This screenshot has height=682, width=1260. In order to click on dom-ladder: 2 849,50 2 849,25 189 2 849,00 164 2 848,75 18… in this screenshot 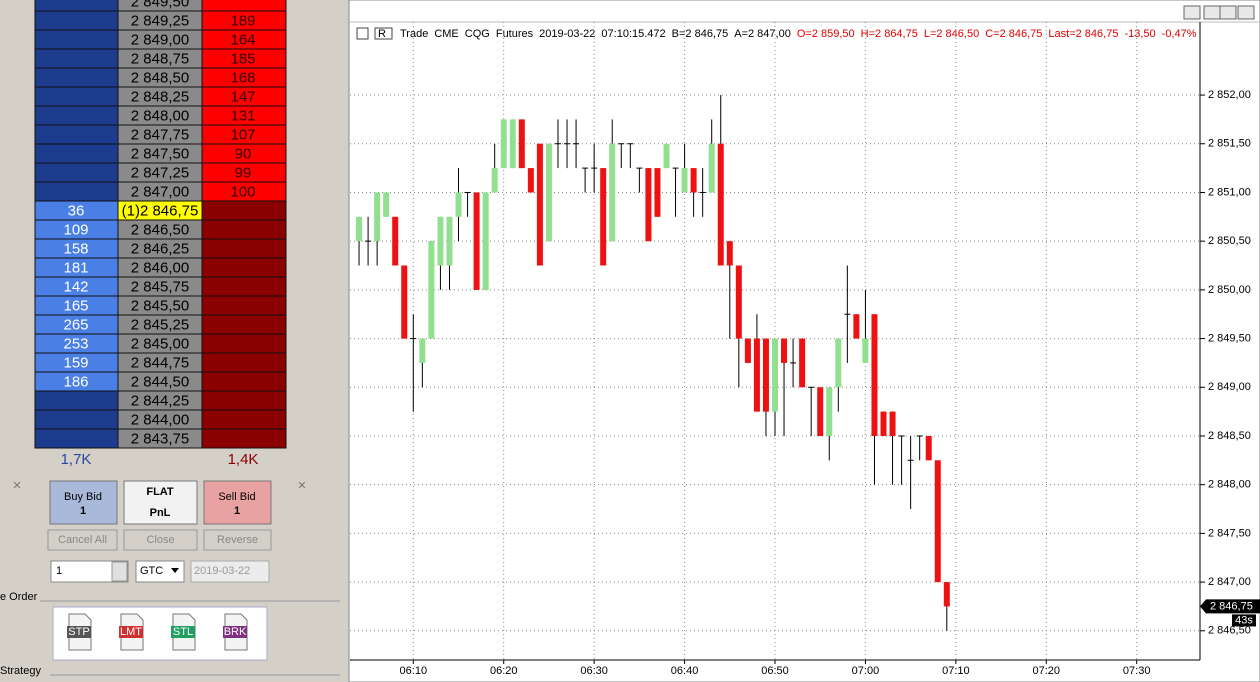, I will do `click(160, 224)`.